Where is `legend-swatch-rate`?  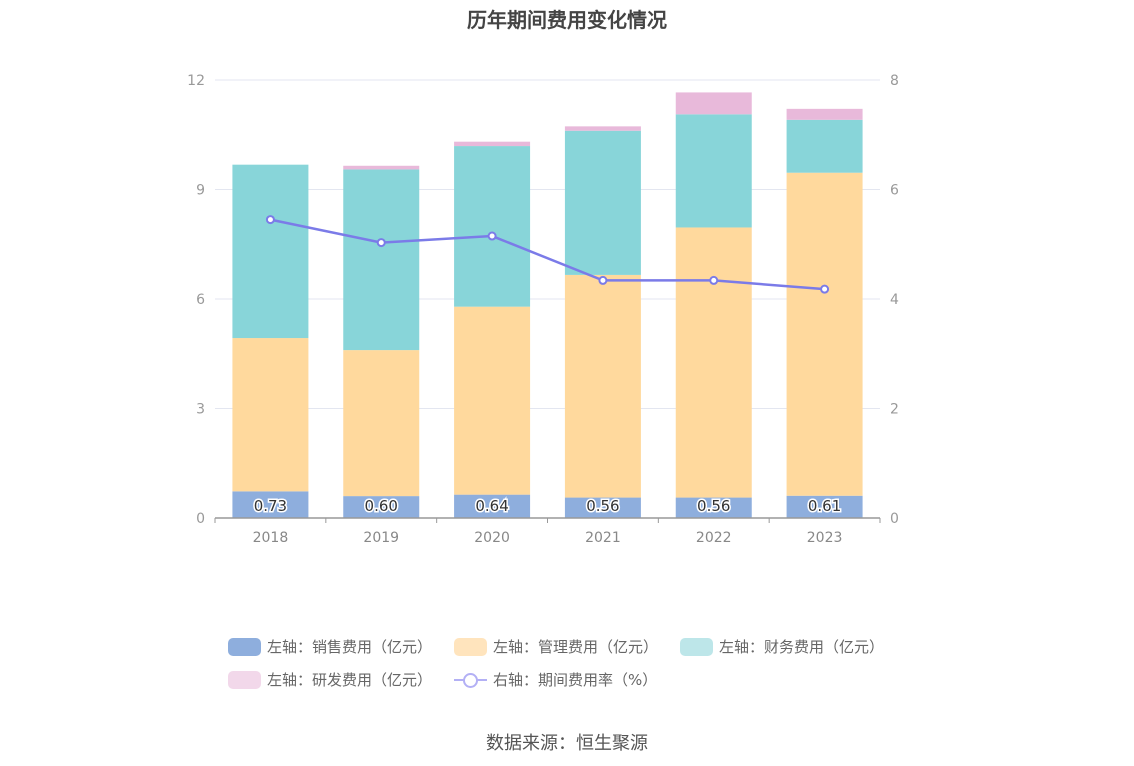
legend-swatch-rate is located at coordinates (471, 680).